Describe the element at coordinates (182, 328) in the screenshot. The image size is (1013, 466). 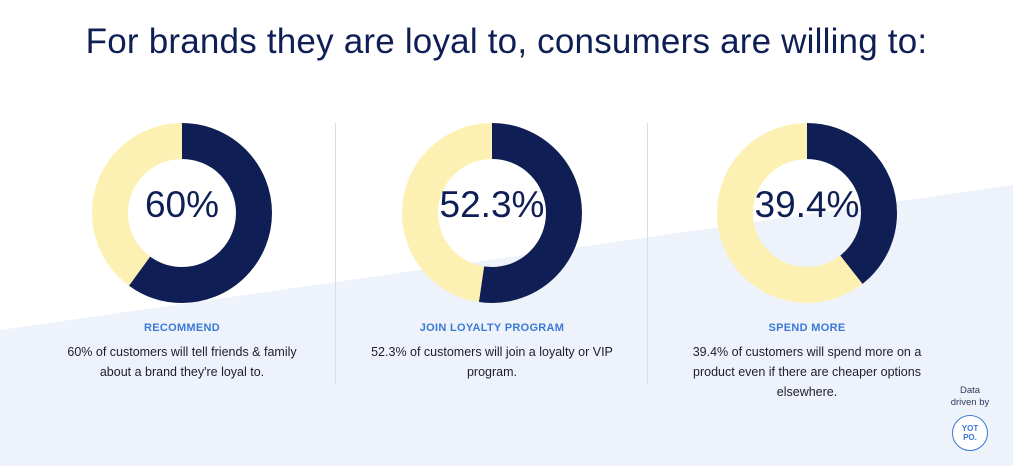
I see `stat-label: RECOMMEND` at that location.